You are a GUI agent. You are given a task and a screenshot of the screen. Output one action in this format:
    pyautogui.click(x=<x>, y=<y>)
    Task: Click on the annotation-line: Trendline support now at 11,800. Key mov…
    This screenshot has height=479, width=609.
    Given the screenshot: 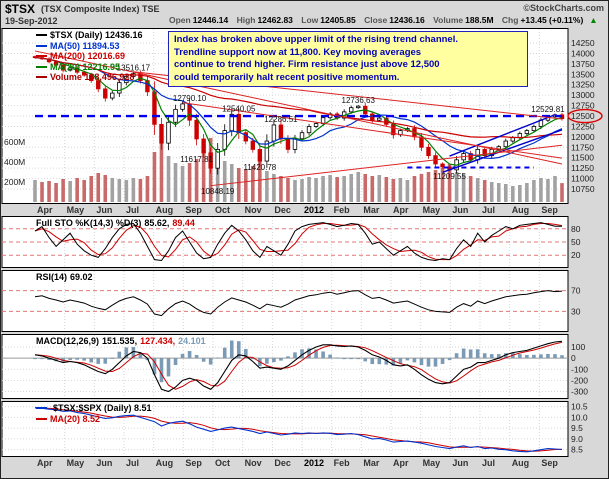 What is the action you would take?
    pyautogui.click(x=298, y=52)
    